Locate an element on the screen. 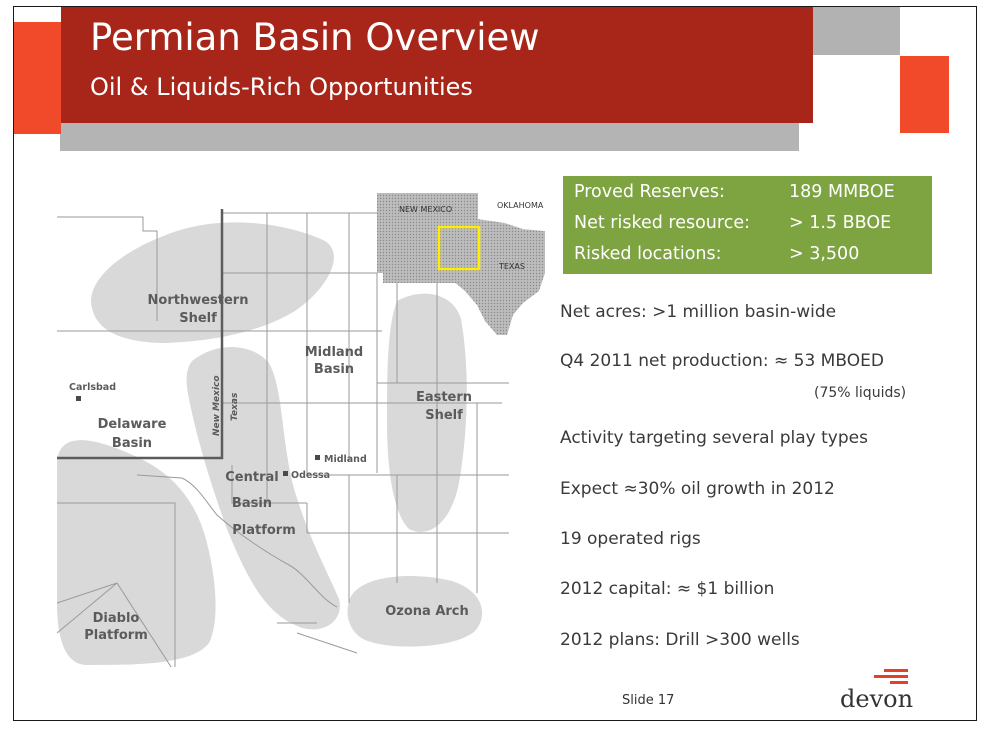 Image resolution: width=986 pixels, height=735 pixels. bullet-activity: Activity targeting several play types is located at coordinates (714, 438).